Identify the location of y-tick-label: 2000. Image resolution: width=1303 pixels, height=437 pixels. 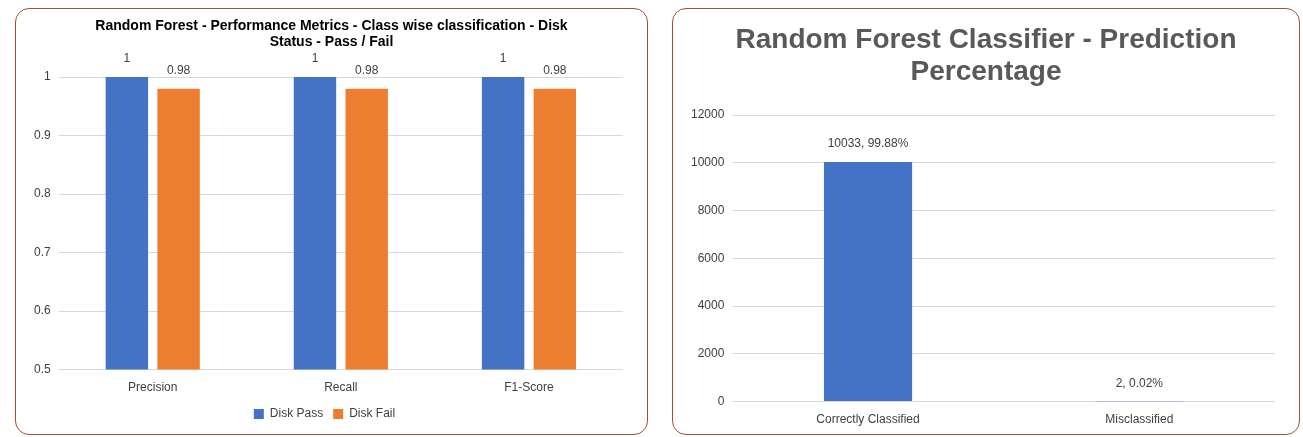
(711, 353).